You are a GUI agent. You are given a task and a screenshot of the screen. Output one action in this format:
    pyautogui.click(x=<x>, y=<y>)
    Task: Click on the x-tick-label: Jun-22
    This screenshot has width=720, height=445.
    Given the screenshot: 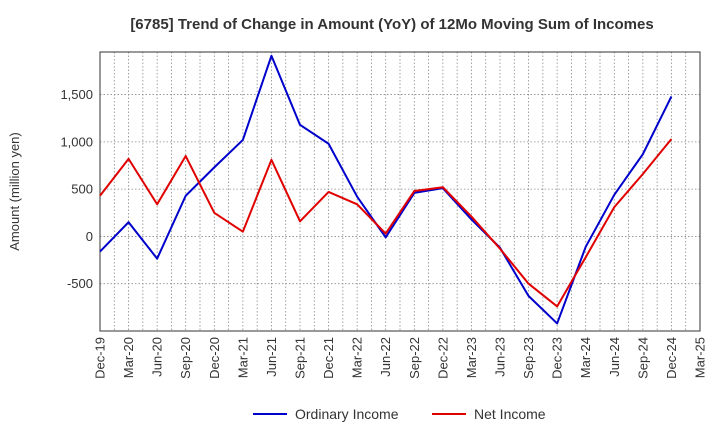 What is the action you would take?
    pyautogui.click(x=385, y=357)
    